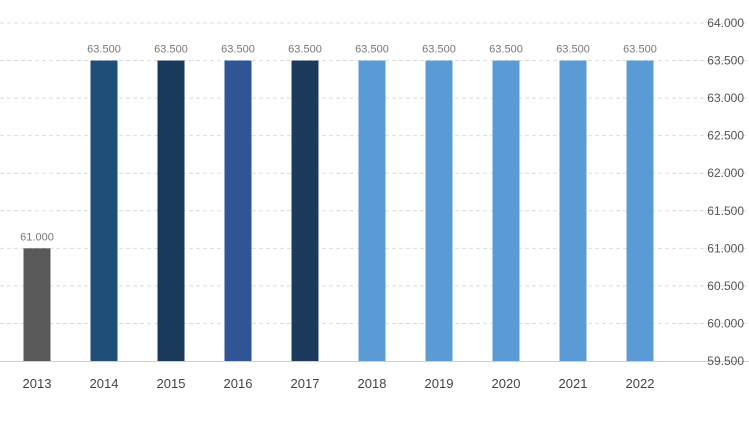  What do you see at coordinates (725, 361) in the screenshot?
I see `y-tick-label: 59.500` at bounding box center [725, 361].